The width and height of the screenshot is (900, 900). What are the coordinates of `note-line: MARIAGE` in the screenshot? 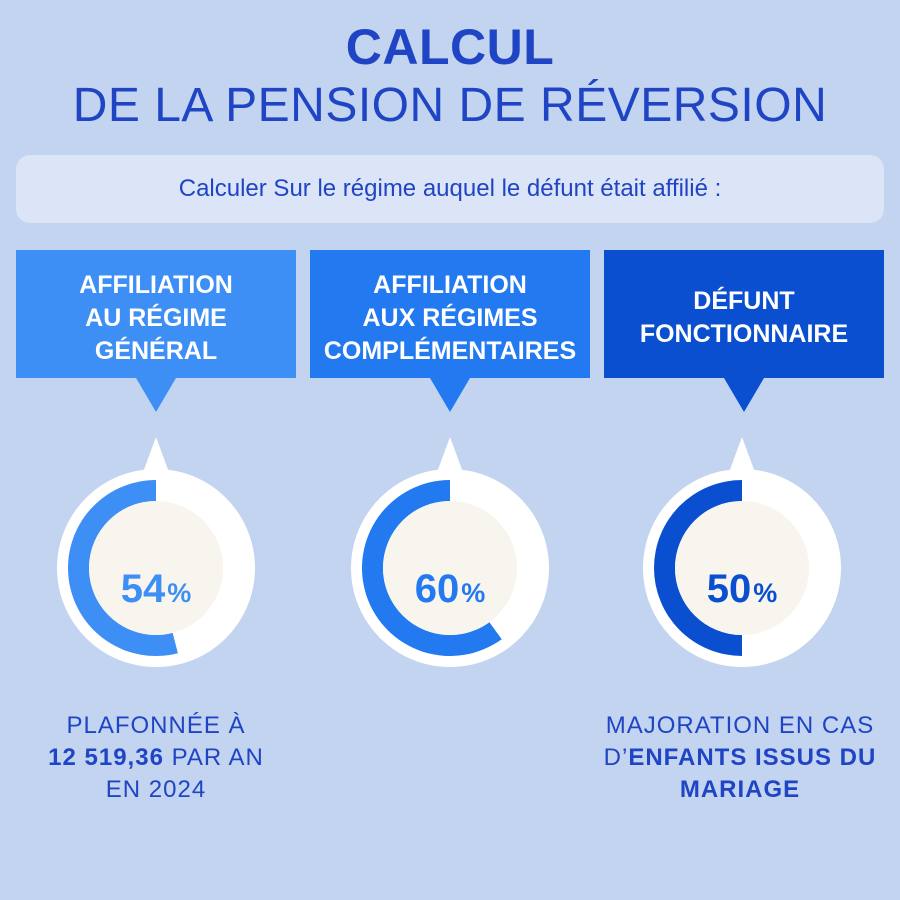 It's located at (740, 789).